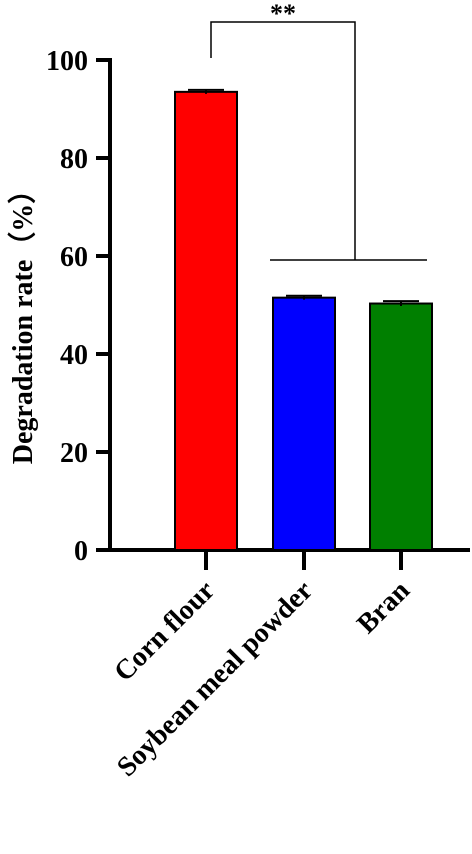 The width and height of the screenshot is (472, 854). I want to click on significance-annotation: **, so click(318, 130).